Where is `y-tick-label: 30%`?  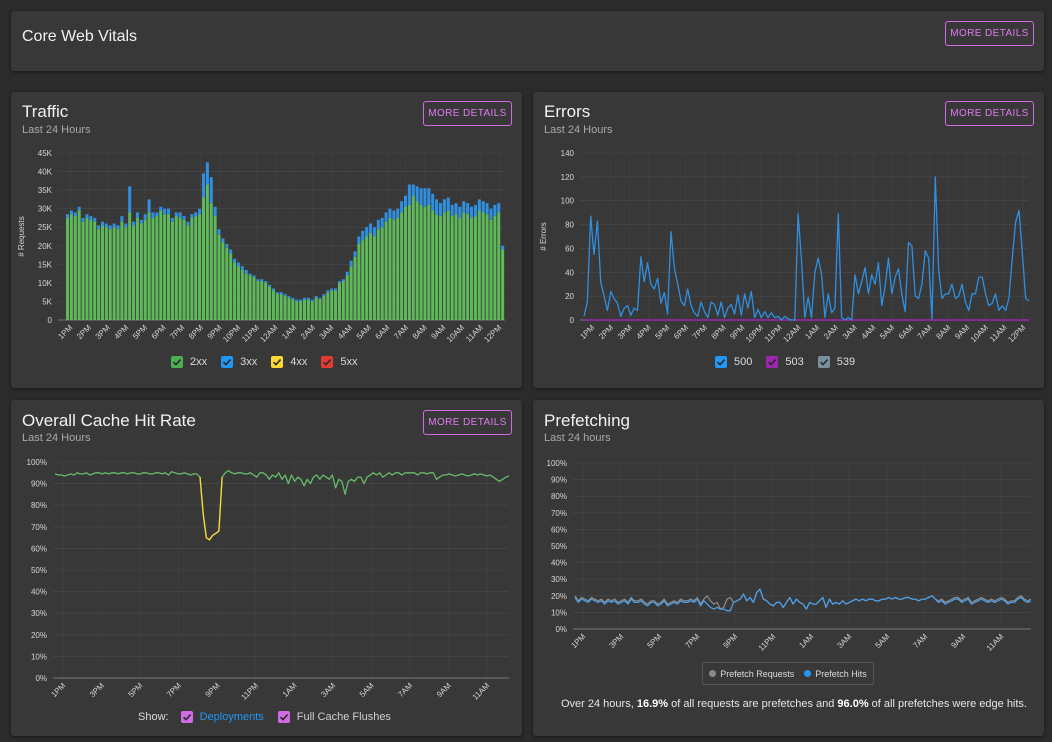
y-tick-label: 30% is located at coordinates (559, 579).